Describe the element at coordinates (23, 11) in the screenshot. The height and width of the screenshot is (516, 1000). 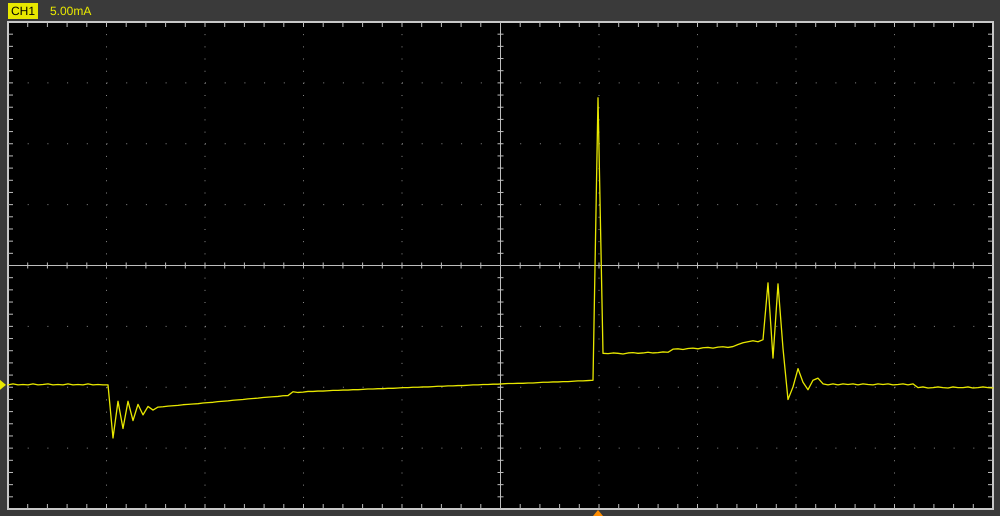
I see `text: CH1` at that location.